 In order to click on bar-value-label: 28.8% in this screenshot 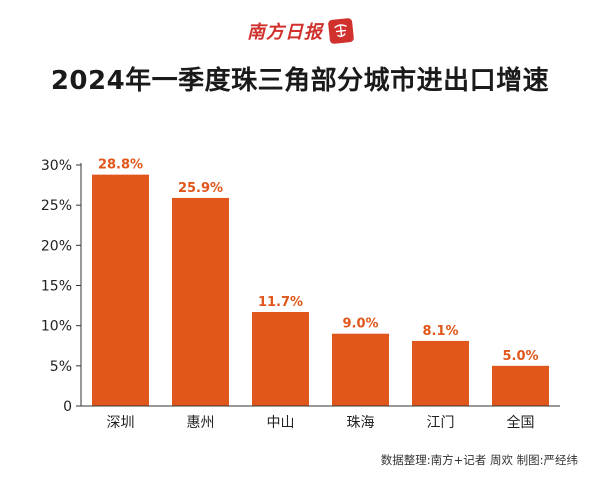, I will do `click(120, 165)`.